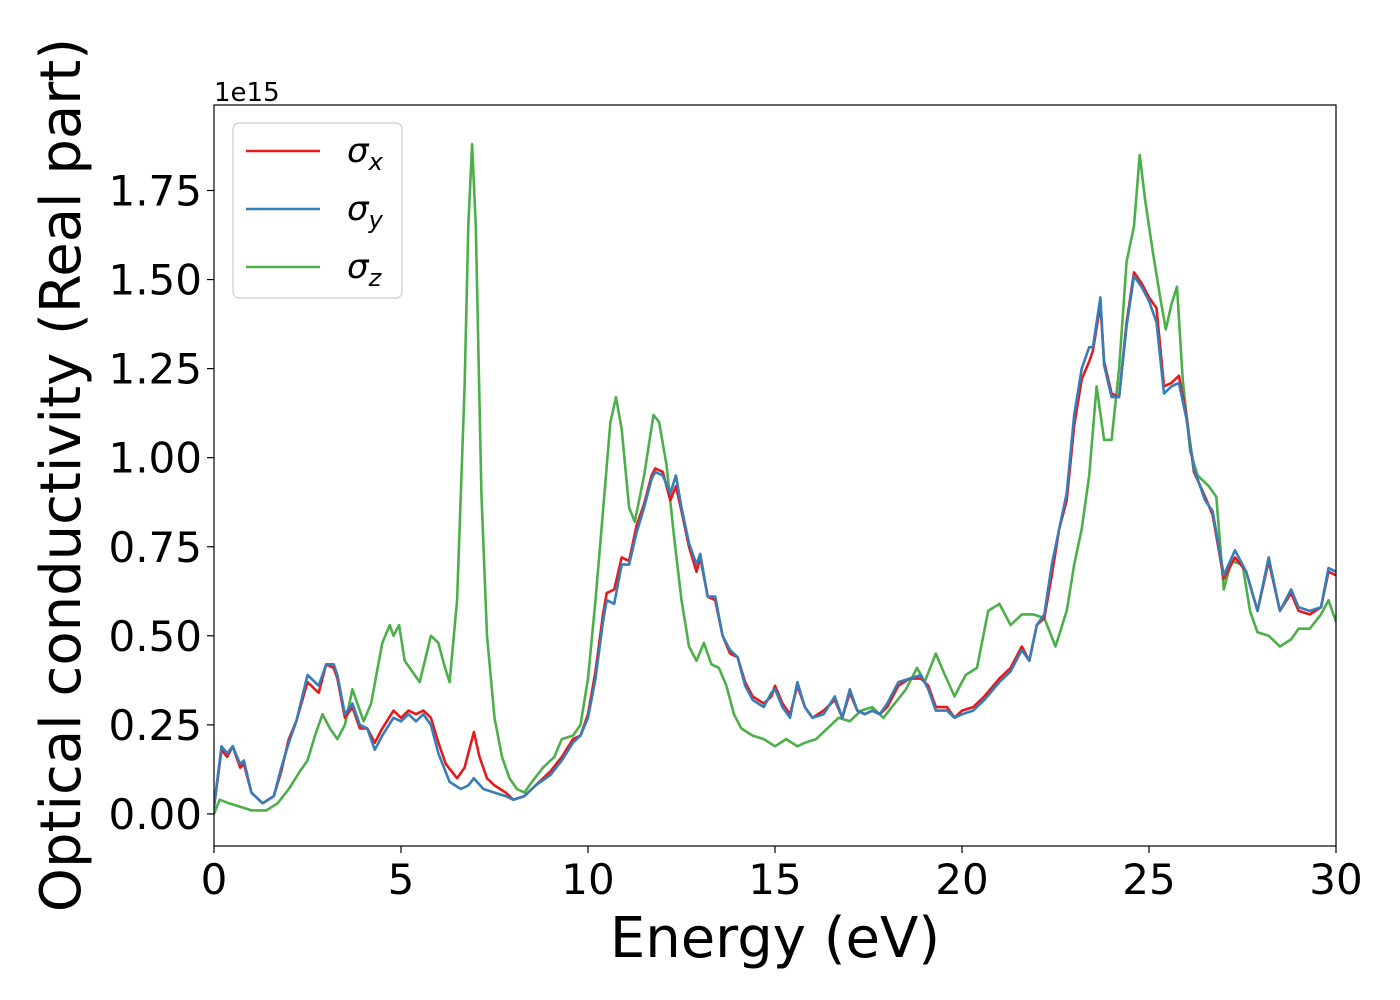 This screenshot has width=1400, height=1000. Describe the element at coordinates (214, 879) in the screenshot. I see `x-tick-label: 0` at that location.